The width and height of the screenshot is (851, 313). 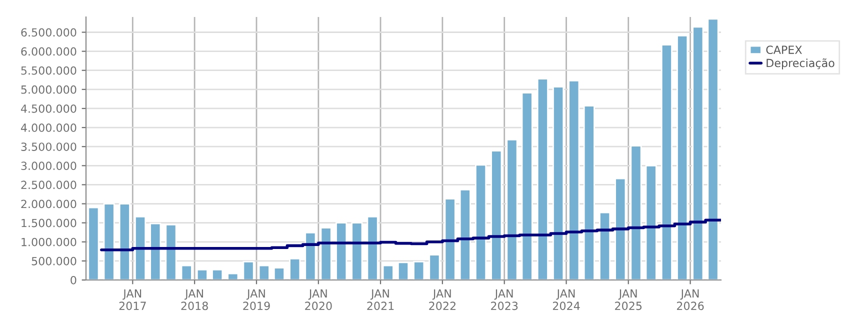 What do you see at coordinates (566, 299) in the screenshot?
I see `x-tick-label: JAN 2024` at bounding box center [566, 299].